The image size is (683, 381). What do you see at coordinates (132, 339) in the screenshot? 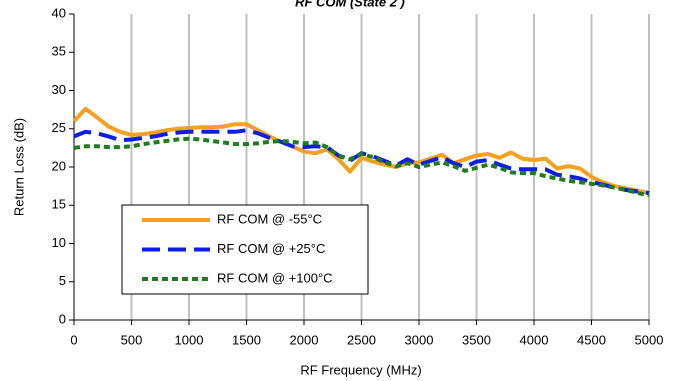
I see `x-tick-label: 500` at bounding box center [132, 339].